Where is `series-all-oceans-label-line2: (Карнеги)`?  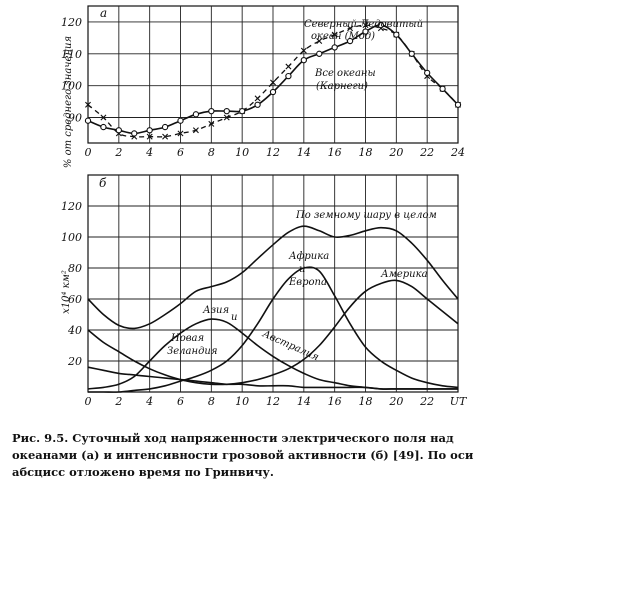
series-all-oceans-label-line2: (Карнеги) is located at coordinates (342, 86).